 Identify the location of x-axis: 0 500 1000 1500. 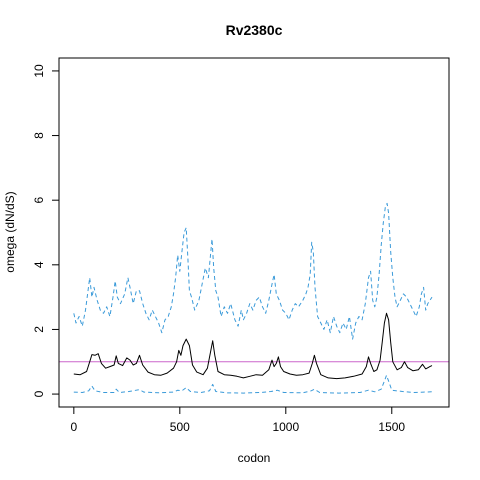
(237, 420).